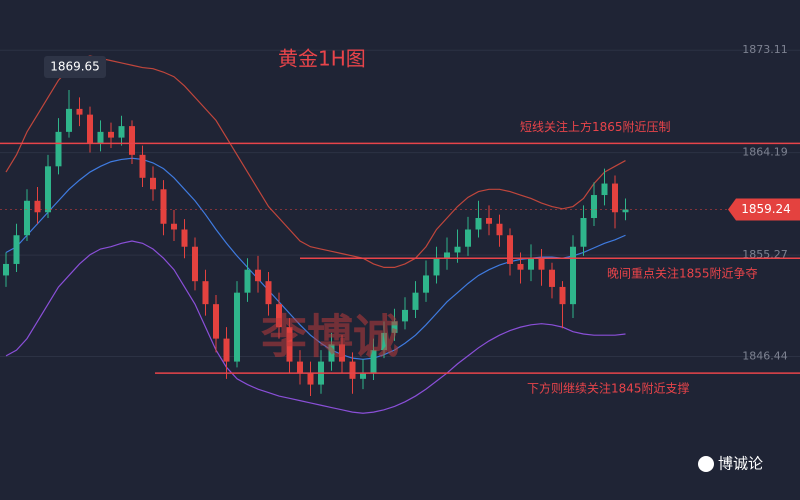 The width and height of the screenshot is (800, 500). What do you see at coordinates (682, 273) in the screenshot?
I see `level-label: 晚间重点关注1855附近争夺` at bounding box center [682, 273].